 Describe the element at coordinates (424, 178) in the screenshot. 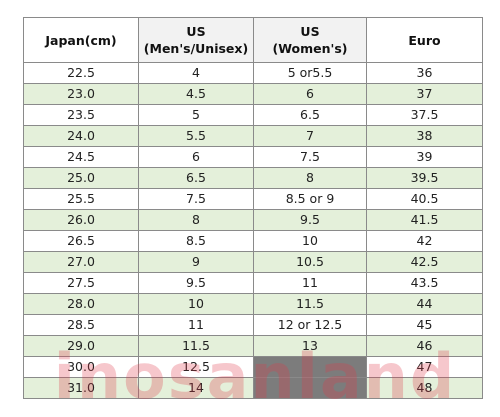

I see `cell-euro: 39.5` at that location.